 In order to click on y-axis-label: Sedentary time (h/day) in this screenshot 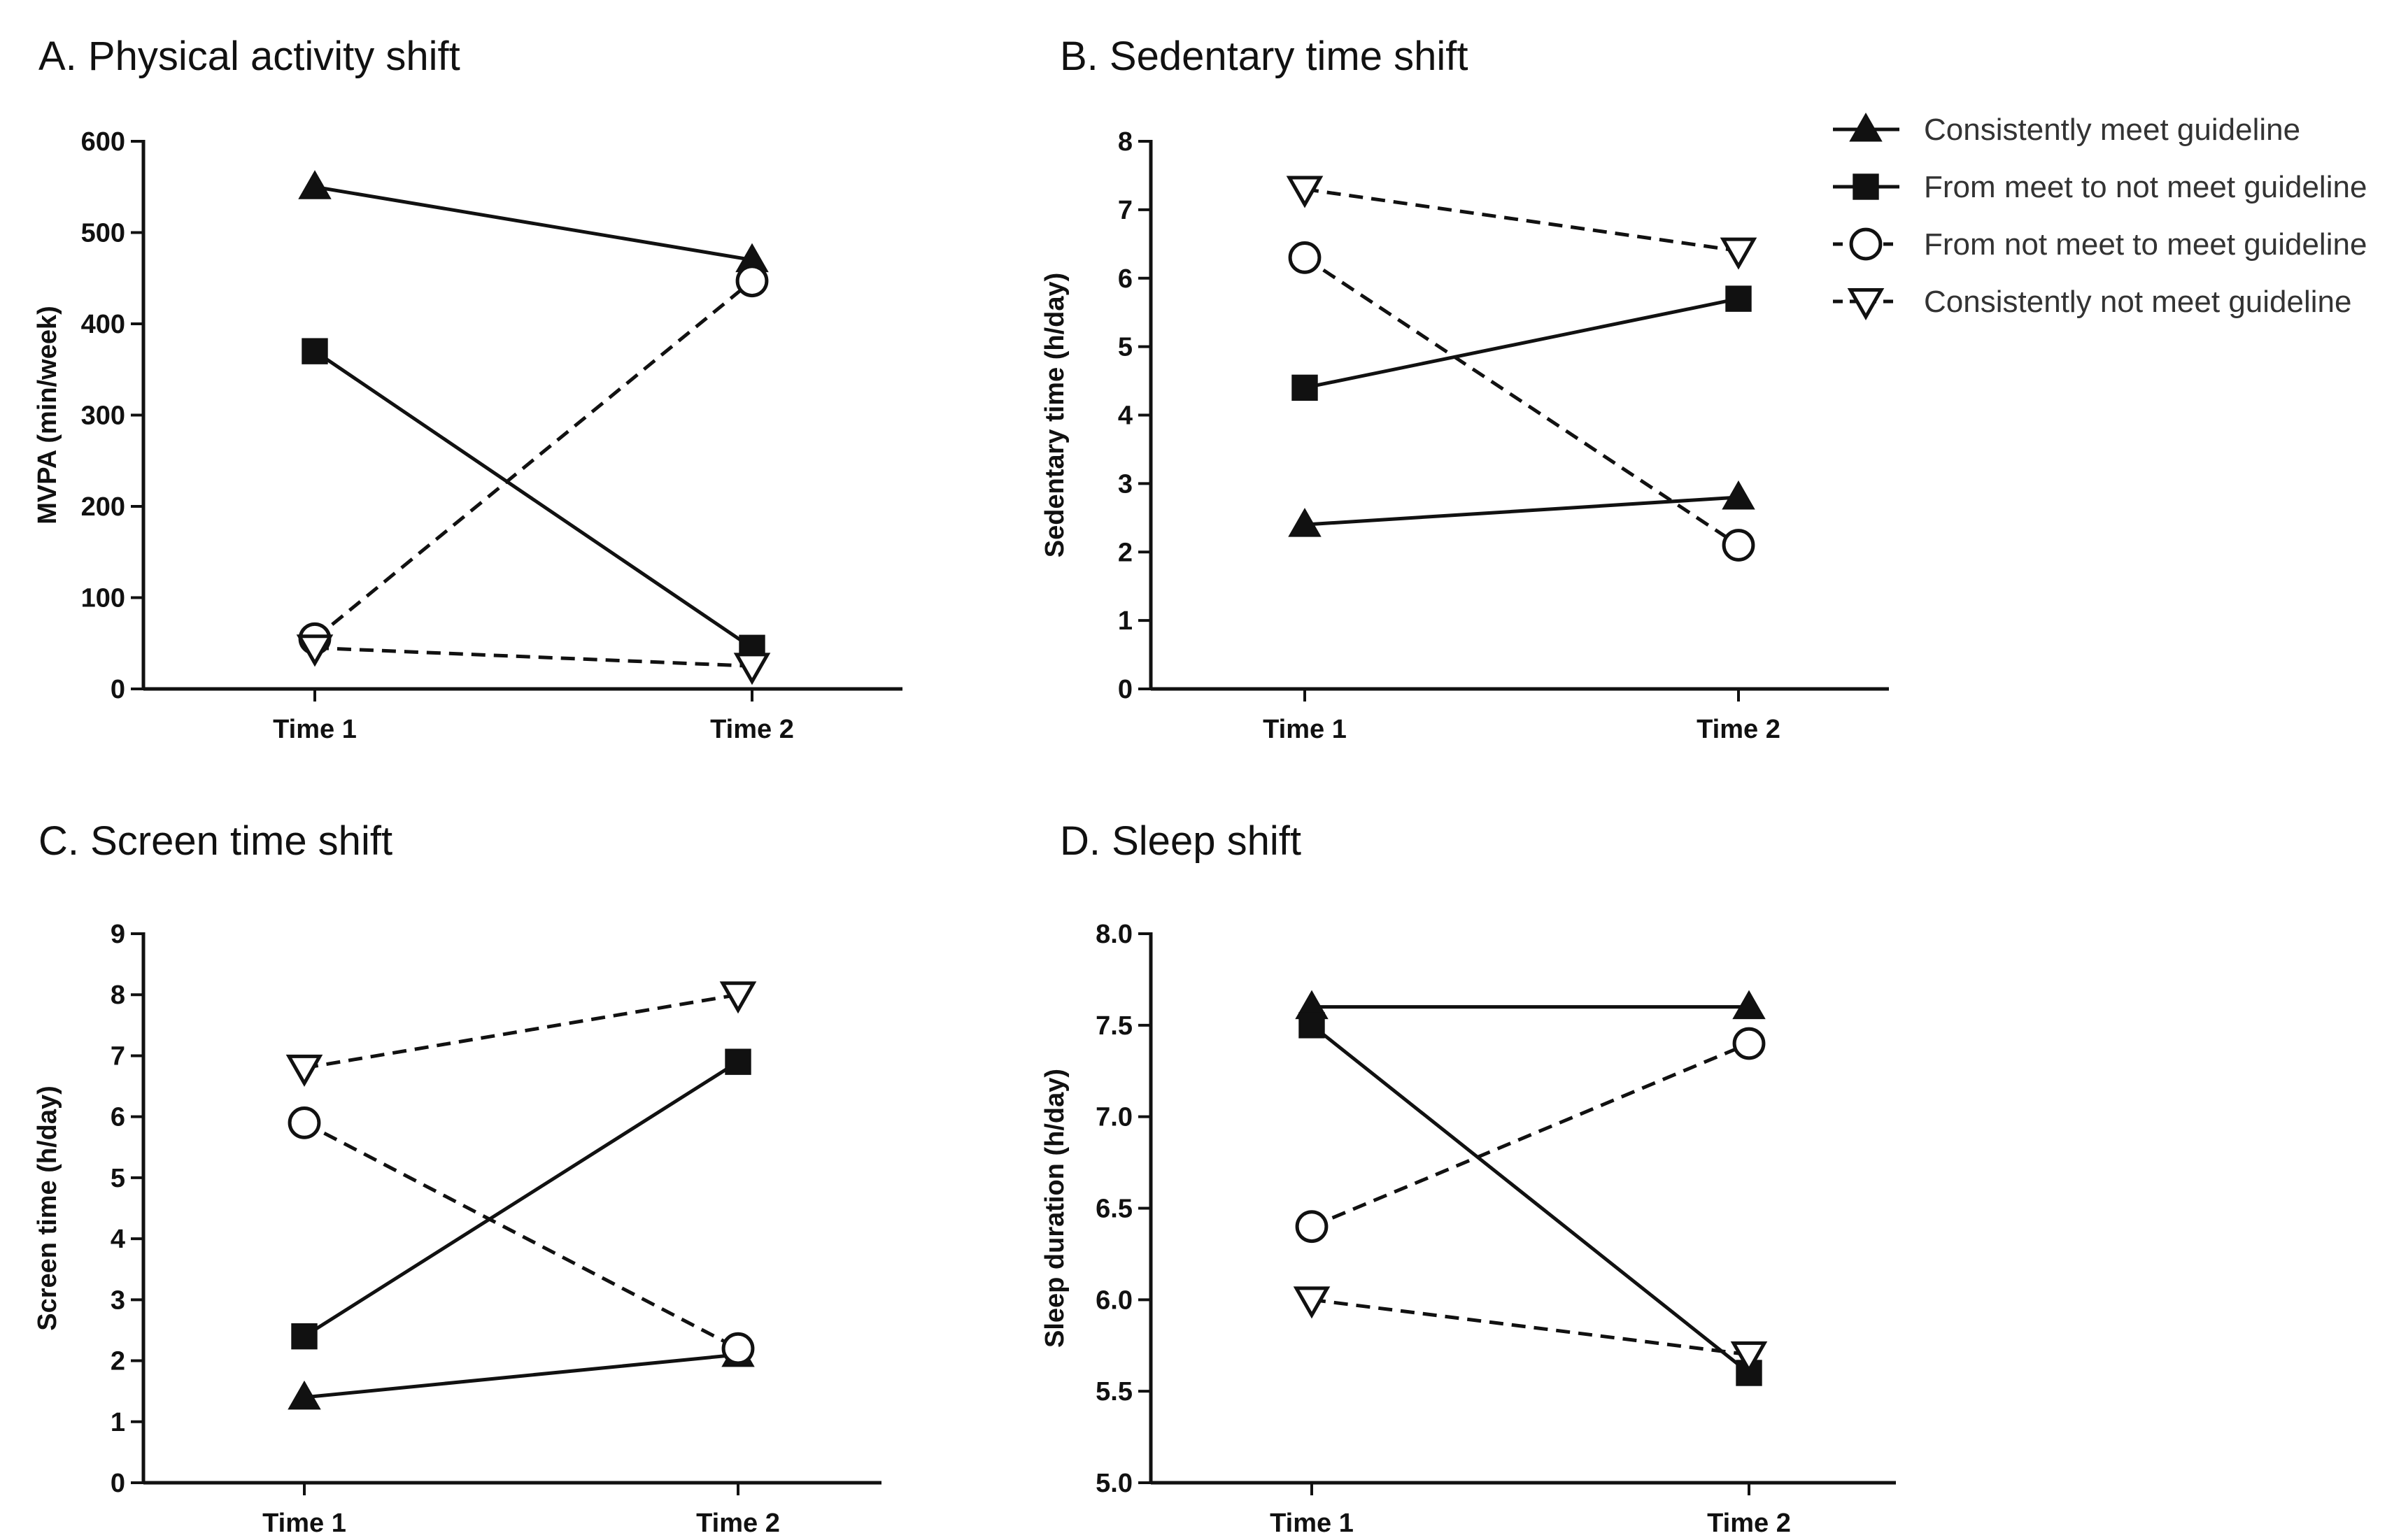, I will do `click(1055, 416)`.